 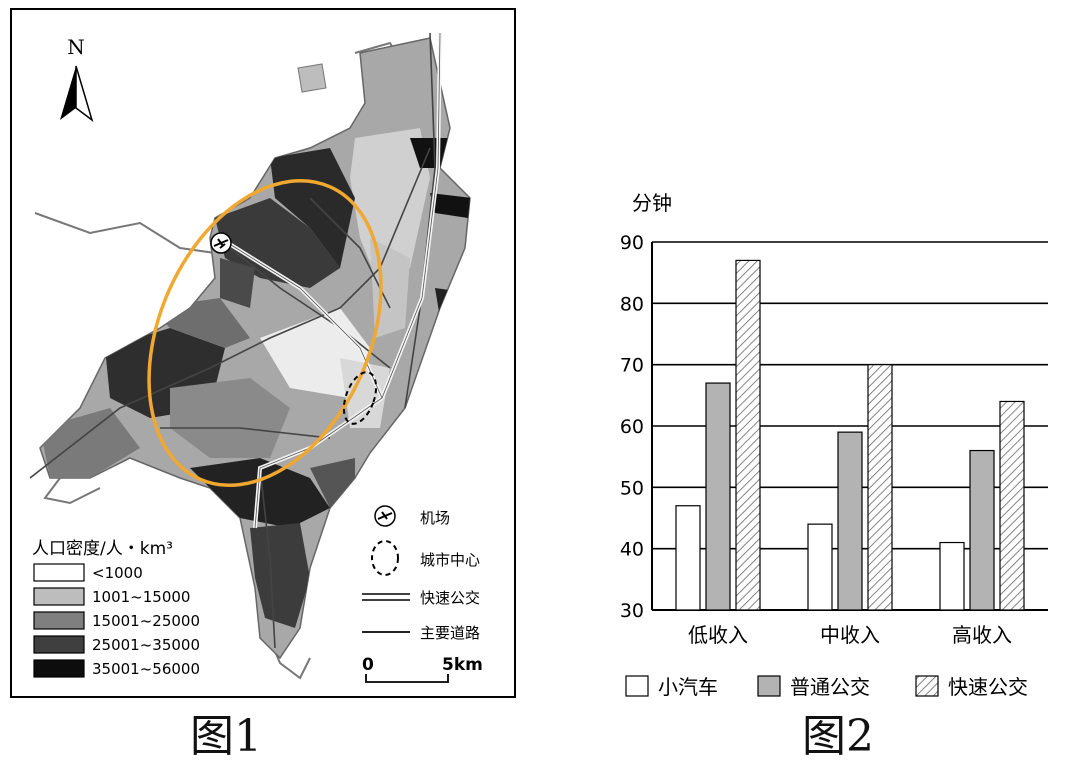 I want to click on scale-bar: 0 5km, so click(x=422, y=669).